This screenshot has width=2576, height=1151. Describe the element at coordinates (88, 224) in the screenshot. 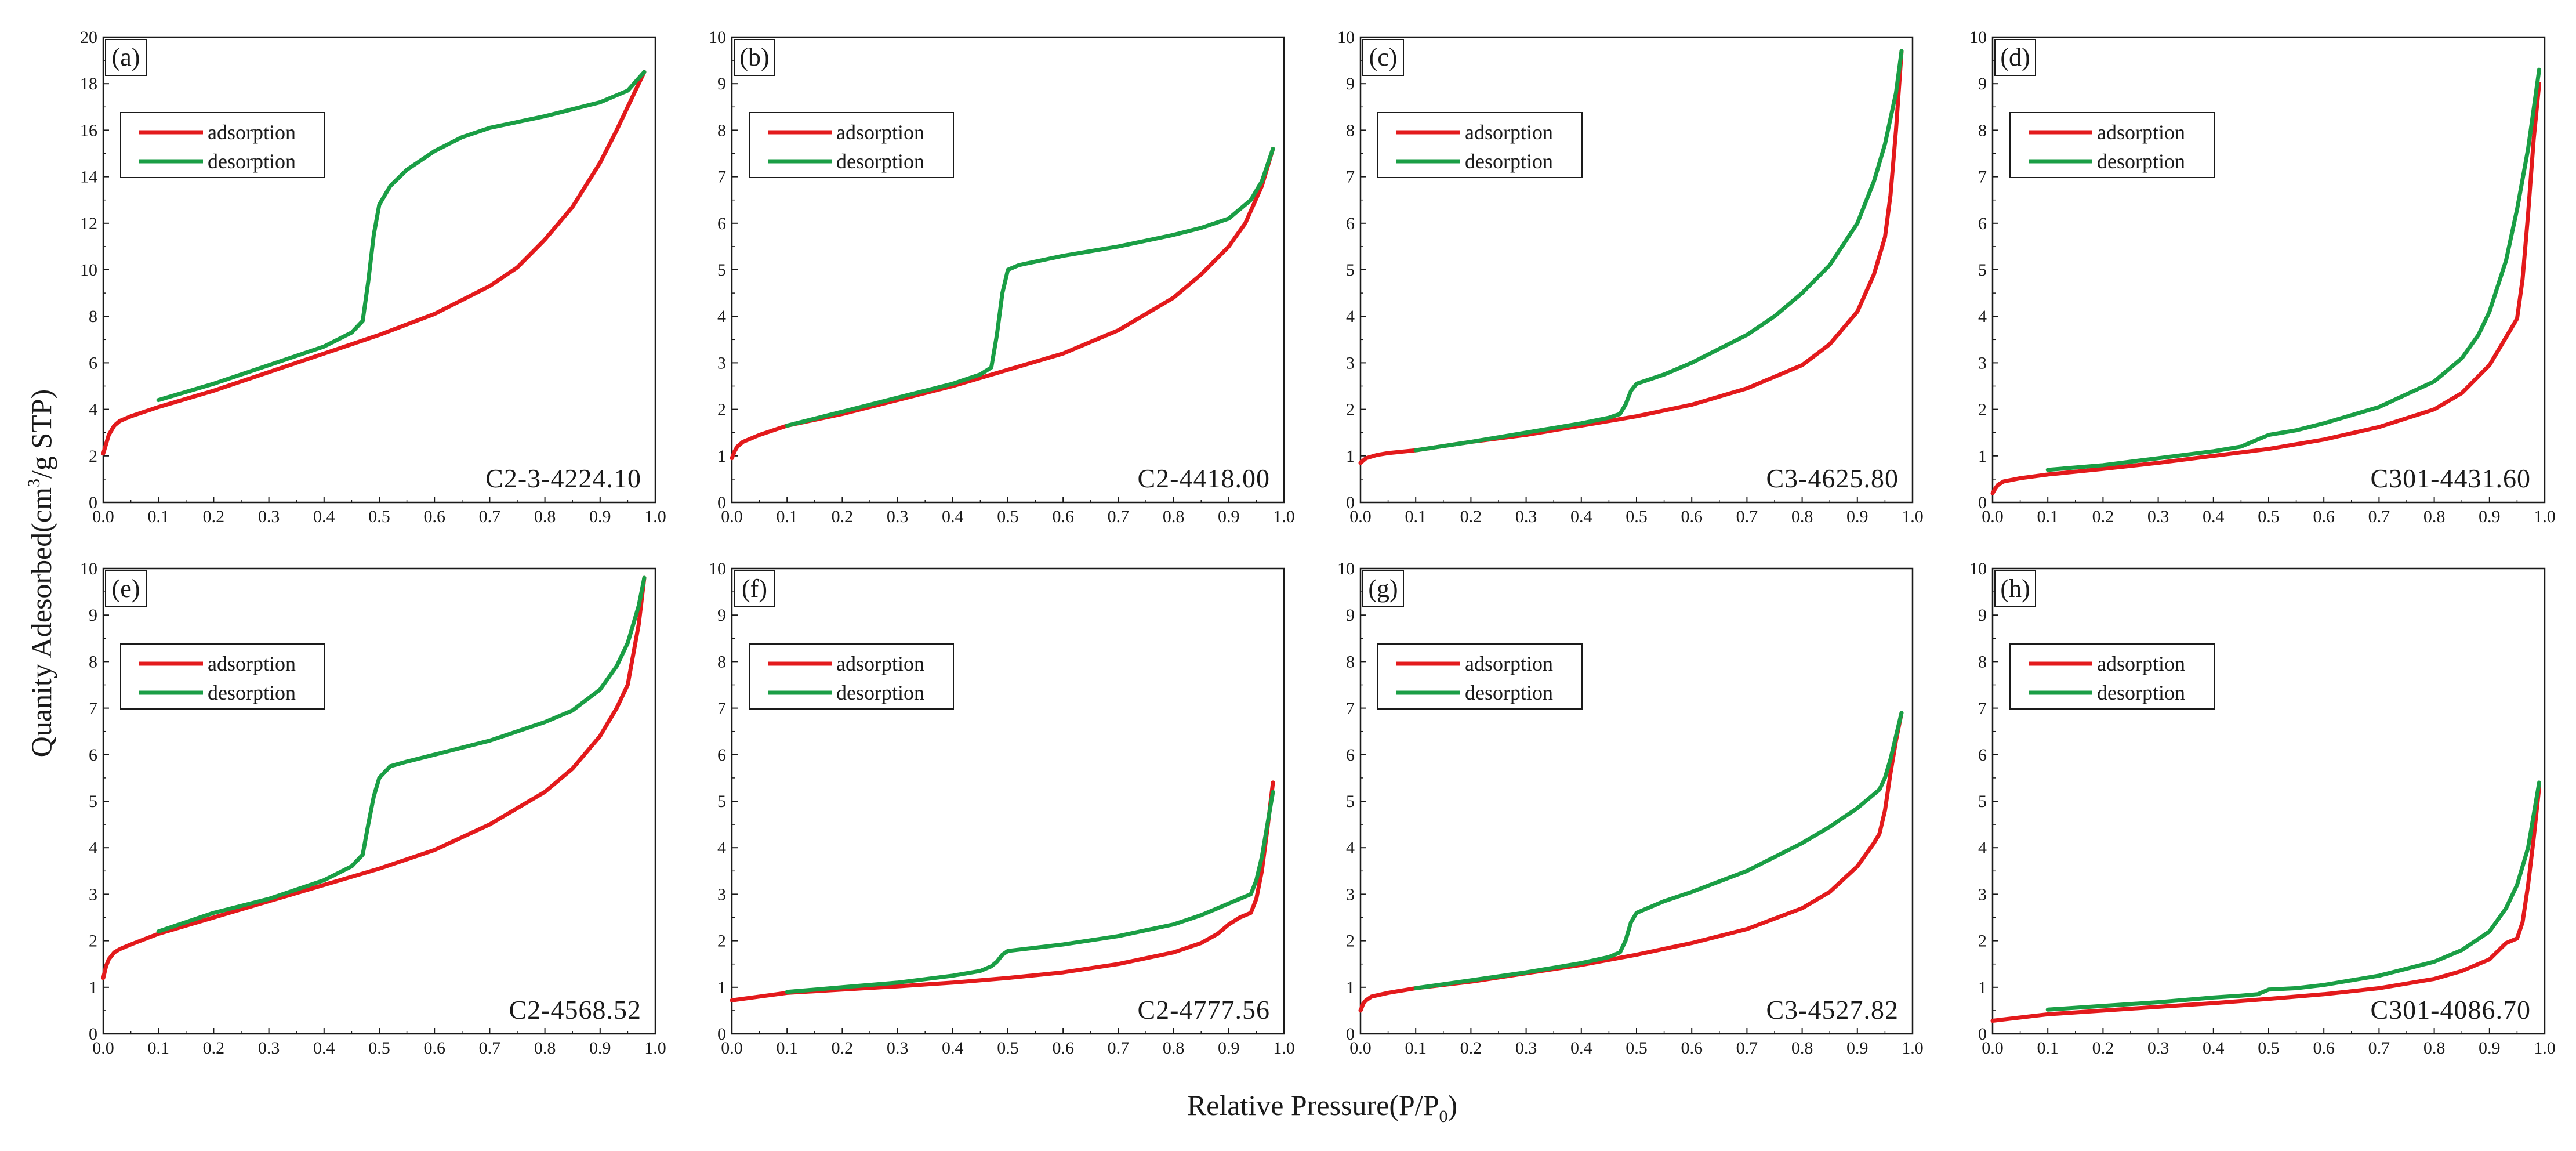

I see `y-tick-label: 12` at that location.